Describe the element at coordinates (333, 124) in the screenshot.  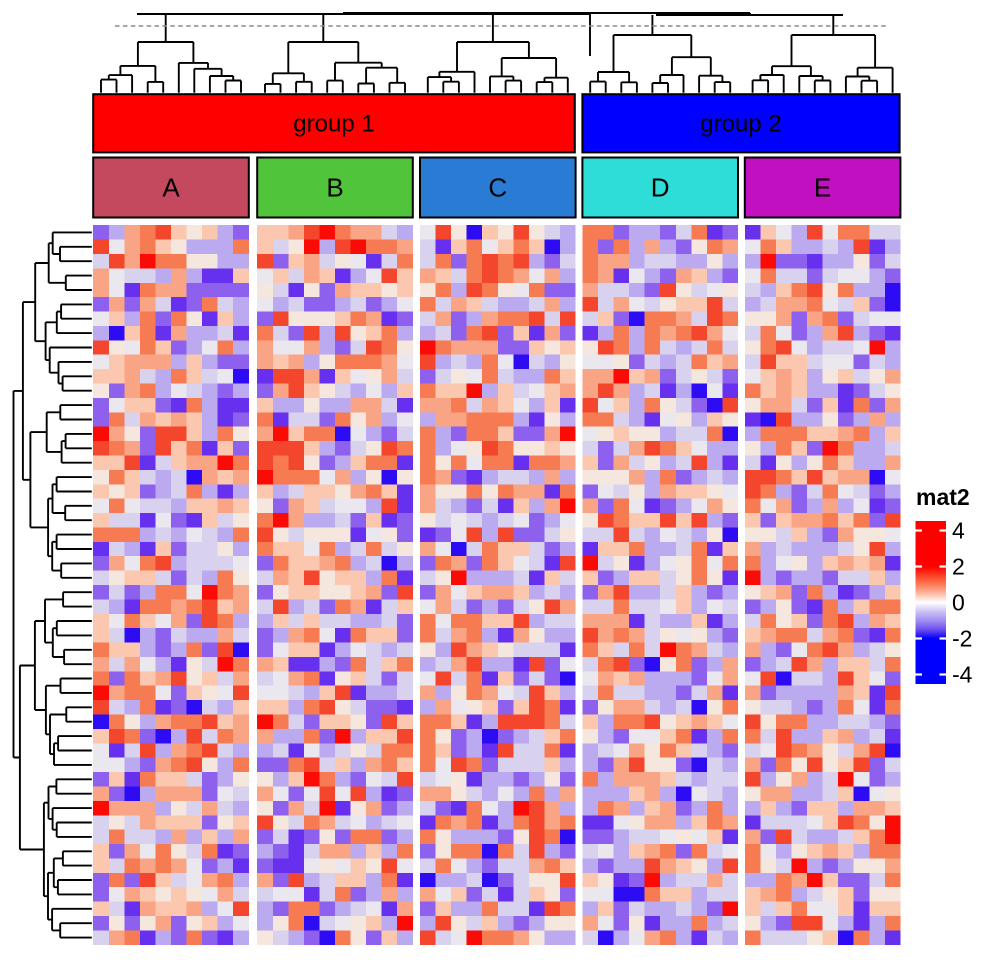
I see `svg-text: group 1` at that location.